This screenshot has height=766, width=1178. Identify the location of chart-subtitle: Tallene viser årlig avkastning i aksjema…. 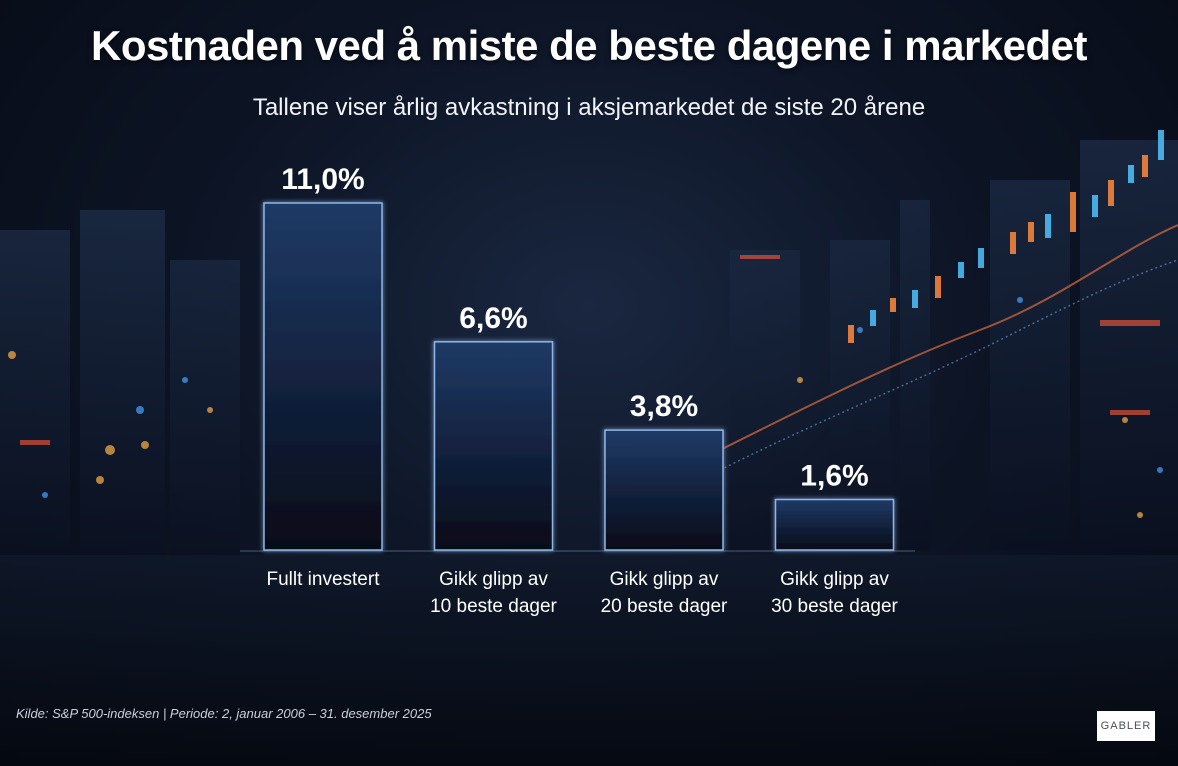
(589, 107).